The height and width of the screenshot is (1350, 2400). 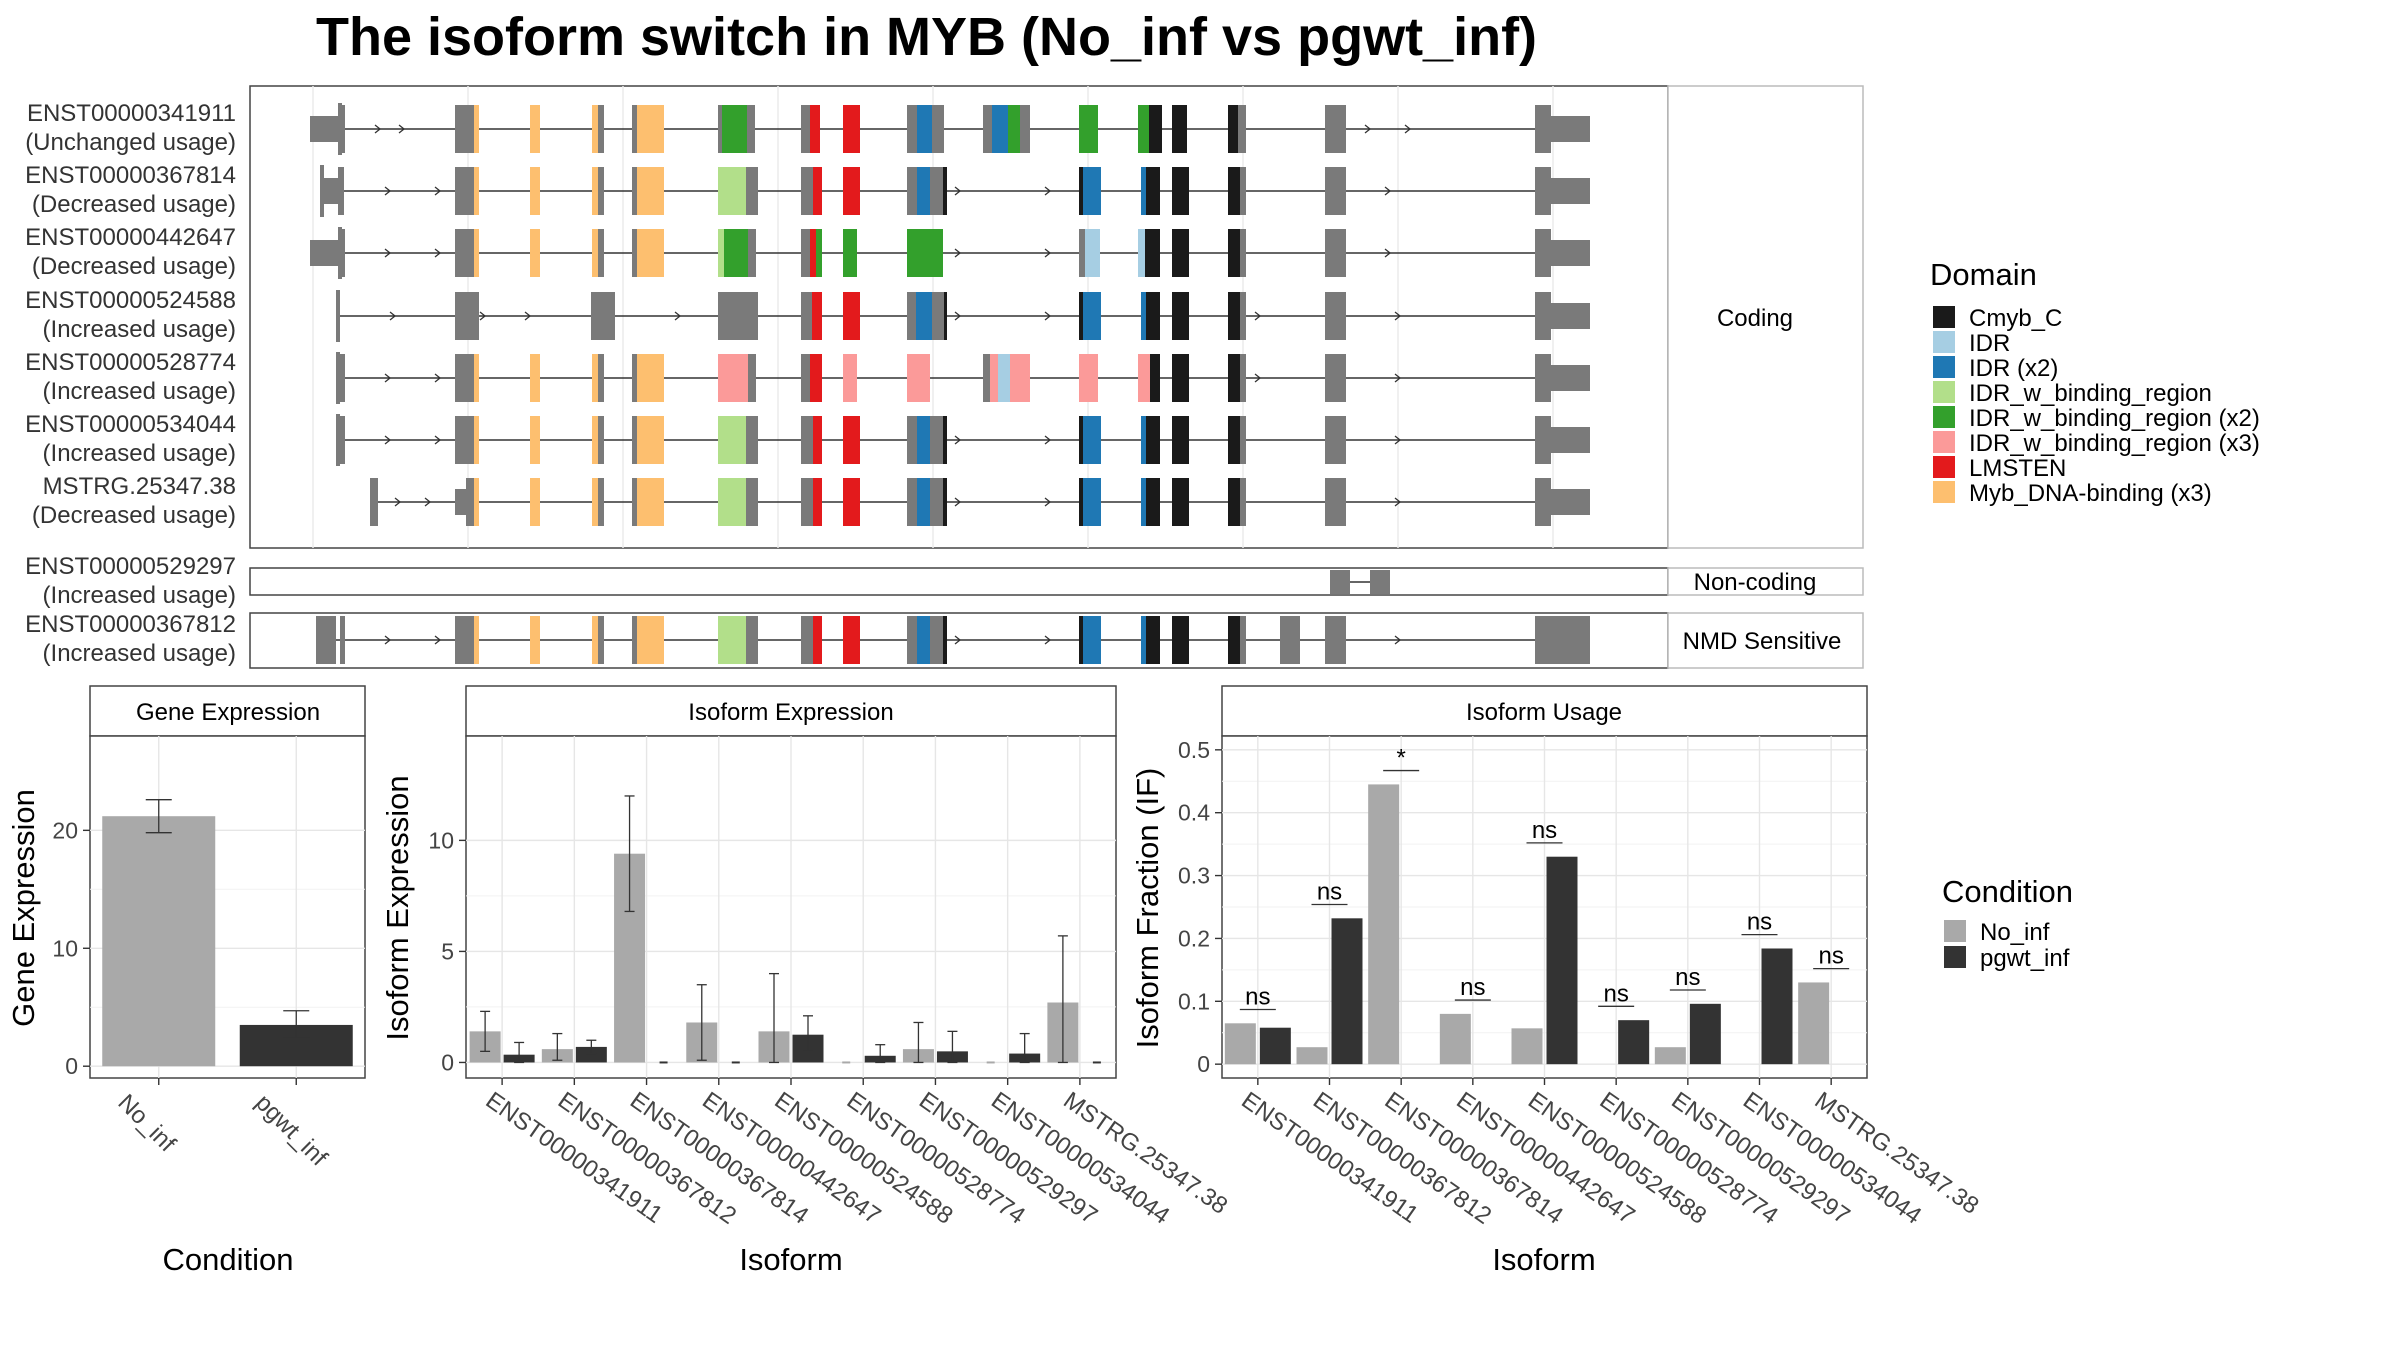 I want to click on transcript-usage: (Decreased usage), so click(x=134, y=266).